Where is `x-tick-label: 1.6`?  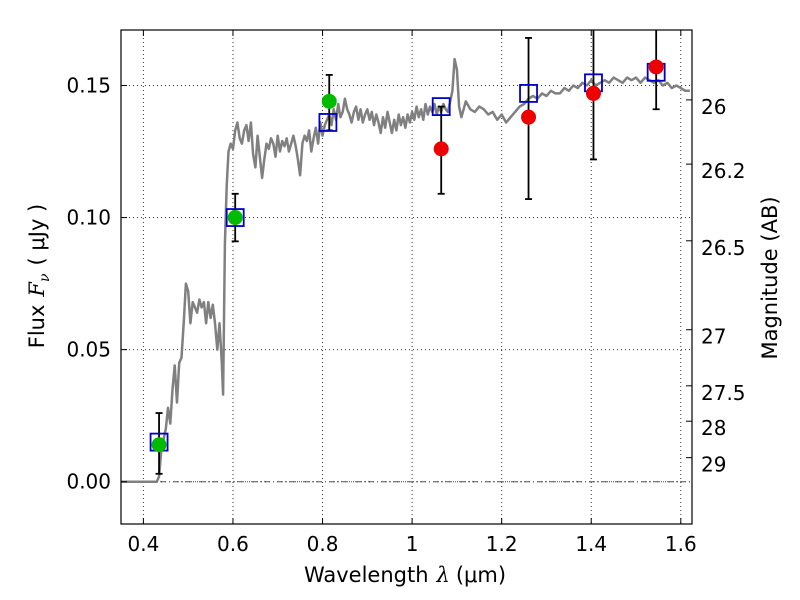 x-tick-label: 1.6 is located at coordinates (681, 544).